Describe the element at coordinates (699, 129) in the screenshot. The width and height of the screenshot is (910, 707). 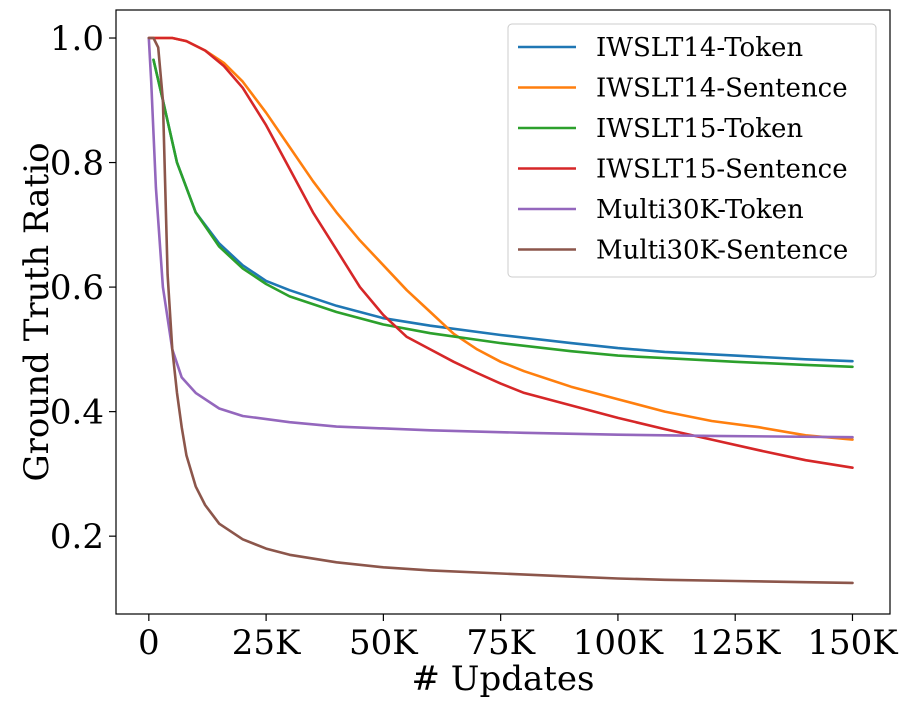
I see `legend-label: IWSLT15-Token` at that location.